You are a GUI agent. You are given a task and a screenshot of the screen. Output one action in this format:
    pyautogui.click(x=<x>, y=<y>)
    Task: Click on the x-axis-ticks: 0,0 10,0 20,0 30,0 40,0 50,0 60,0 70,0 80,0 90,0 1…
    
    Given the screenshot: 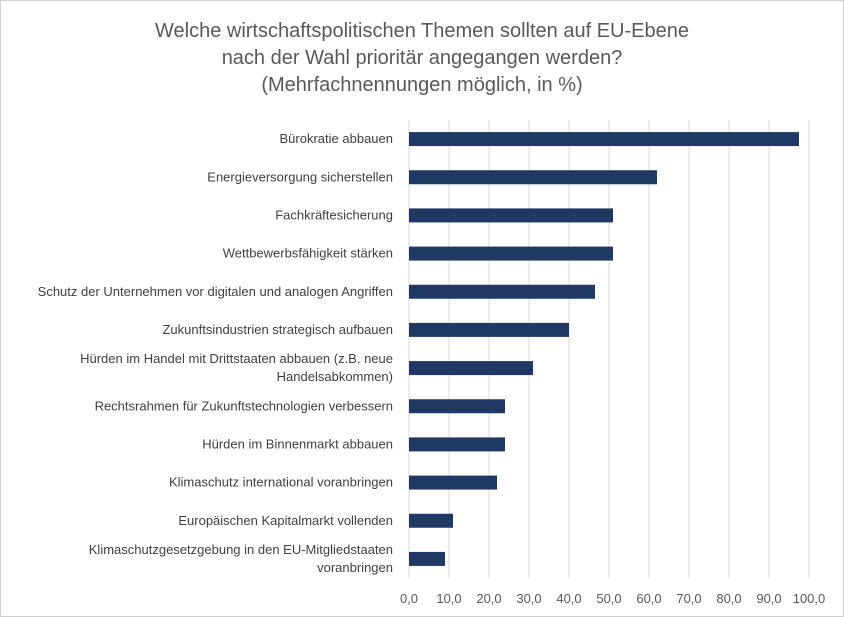 What is the action you would take?
    pyautogui.click(x=612, y=598)
    